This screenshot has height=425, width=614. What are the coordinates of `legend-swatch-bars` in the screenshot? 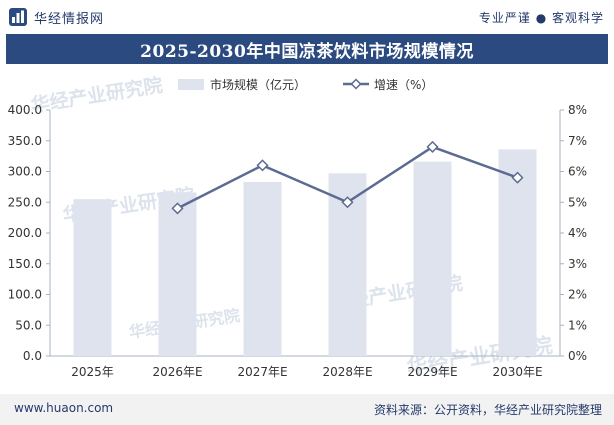 It's located at (191, 84).